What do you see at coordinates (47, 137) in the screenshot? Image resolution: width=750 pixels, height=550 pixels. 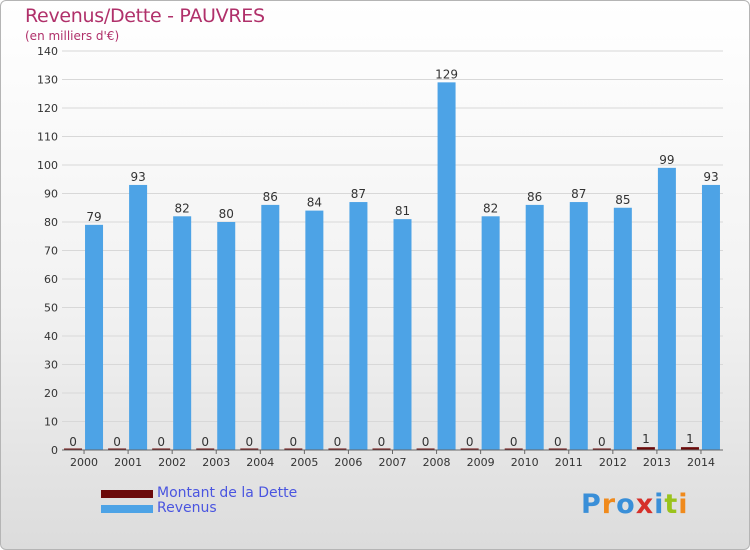 I see `y-tick-label-110: 110` at bounding box center [47, 137].